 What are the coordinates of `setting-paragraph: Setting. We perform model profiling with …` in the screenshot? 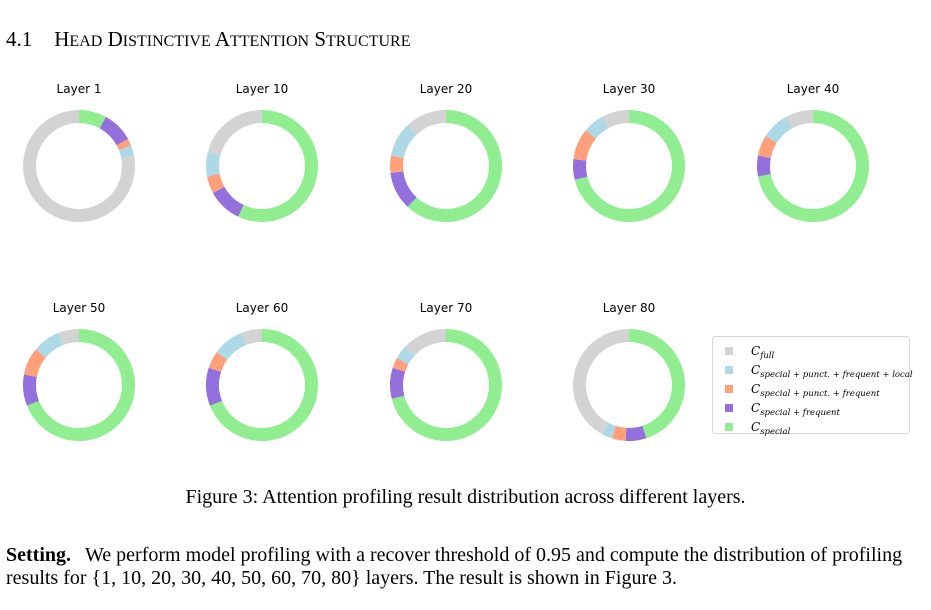 It's located at (465, 567).